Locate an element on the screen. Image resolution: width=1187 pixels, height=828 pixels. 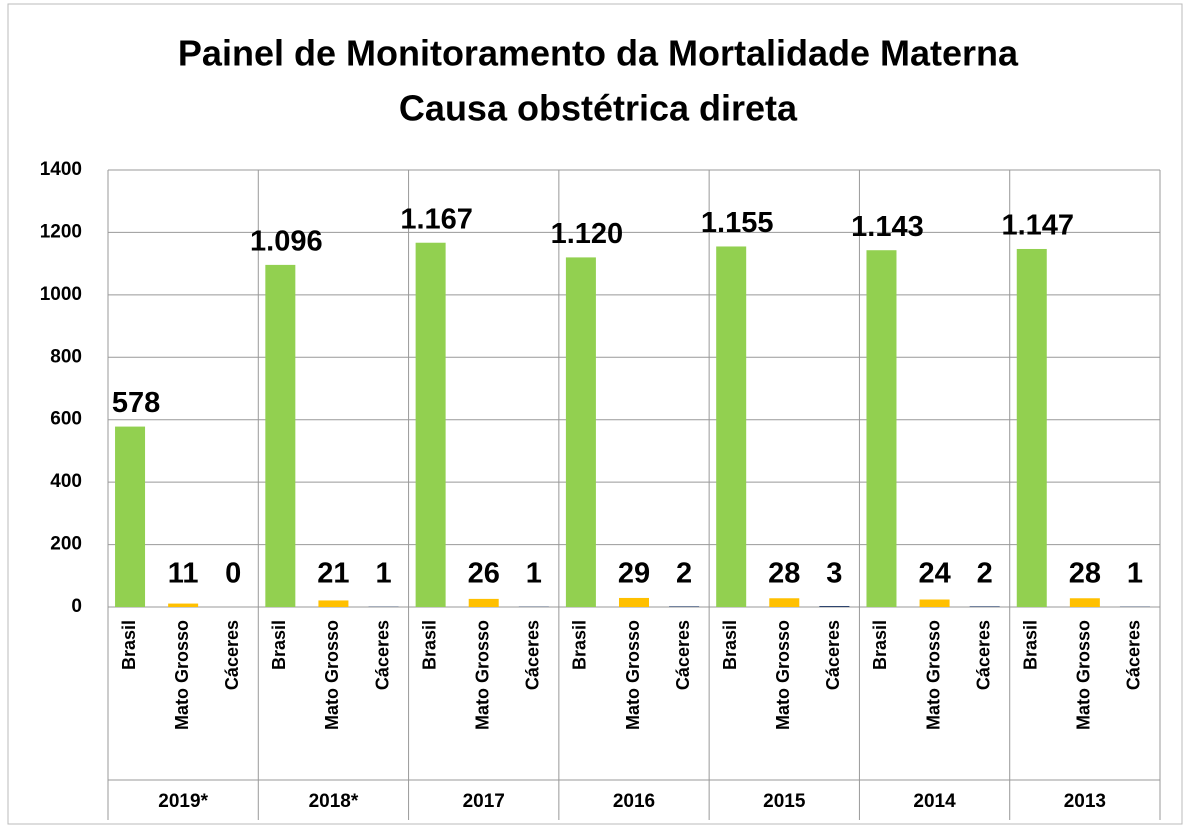
y-tick-label: 600 is located at coordinates (66, 419).